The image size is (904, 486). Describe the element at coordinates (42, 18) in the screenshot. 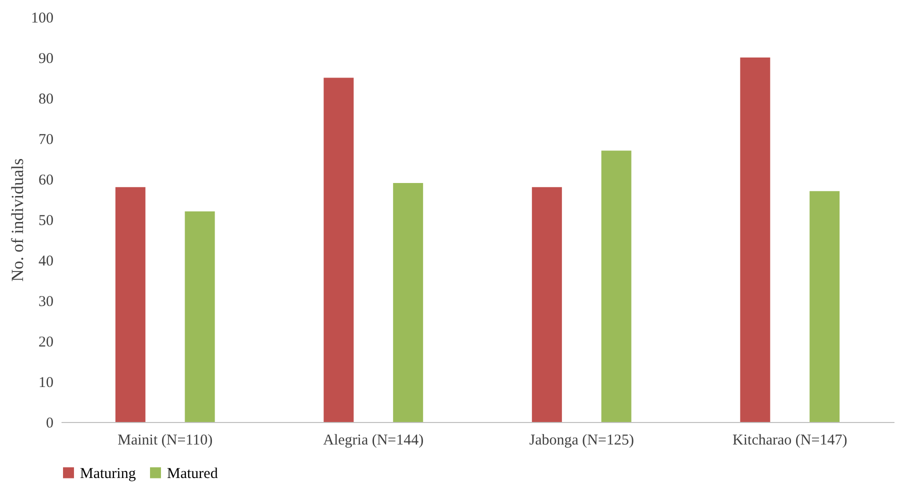

I see `y-tick-label: 100` at that location.